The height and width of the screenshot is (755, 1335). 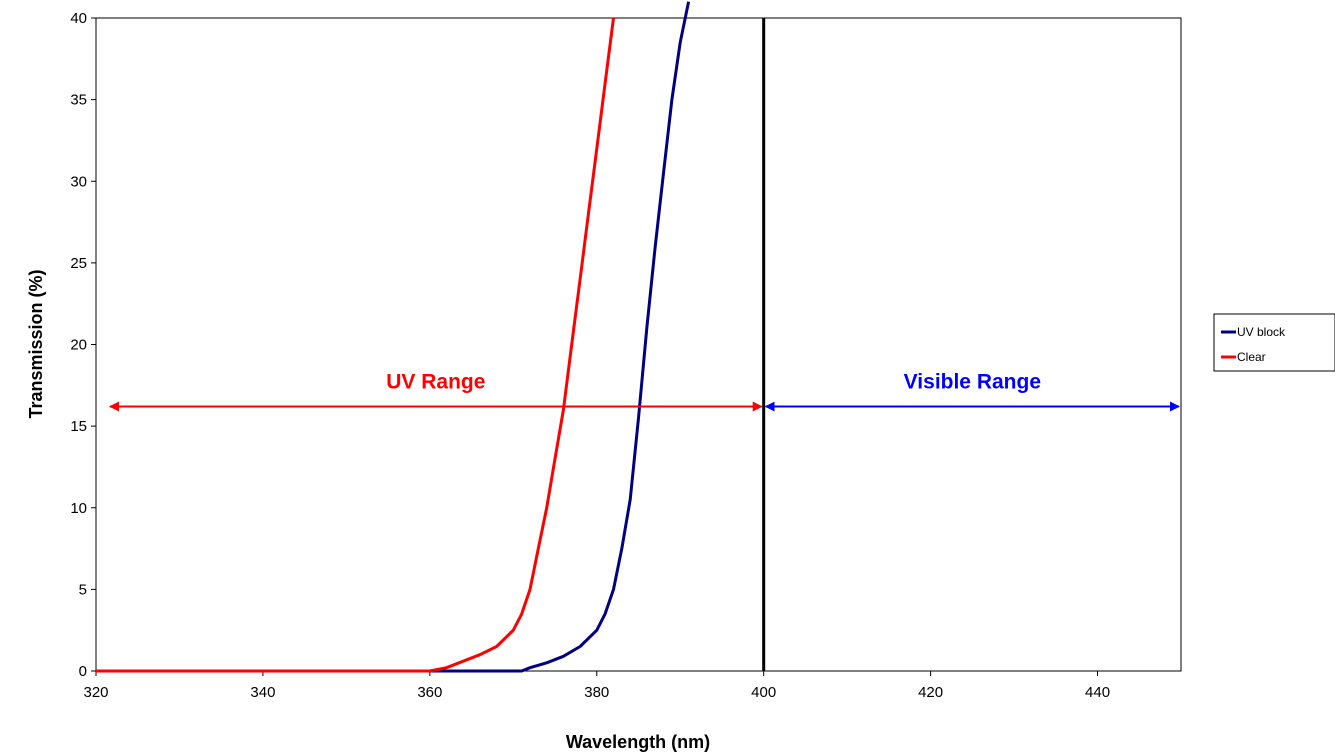 What do you see at coordinates (83, 671) in the screenshot?
I see `y-tick-label: 0` at bounding box center [83, 671].